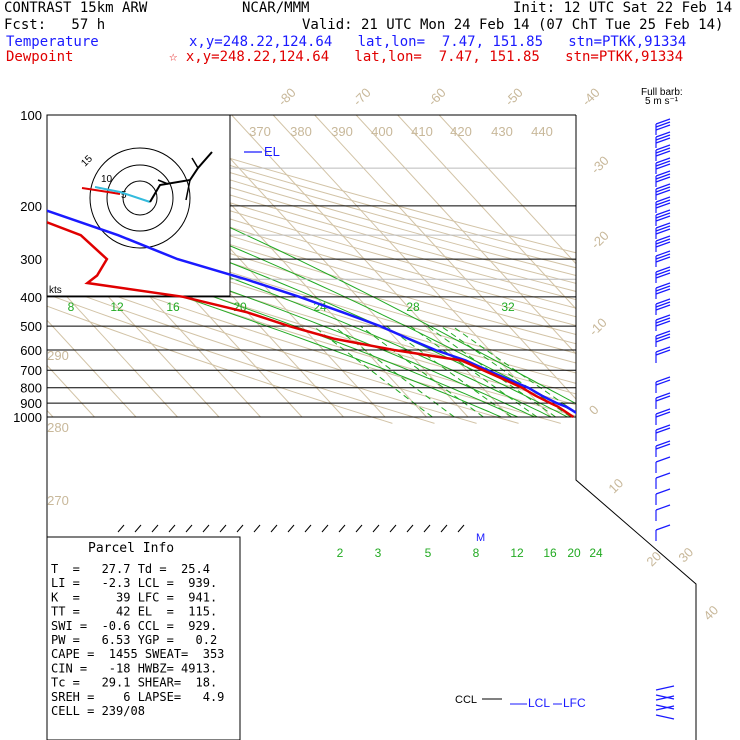 Image resolution: width=740 pixels, height=740 pixels. What do you see at coordinates (574, 703) in the screenshot?
I see `lfc-marker-label: LFC` at bounding box center [574, 703].